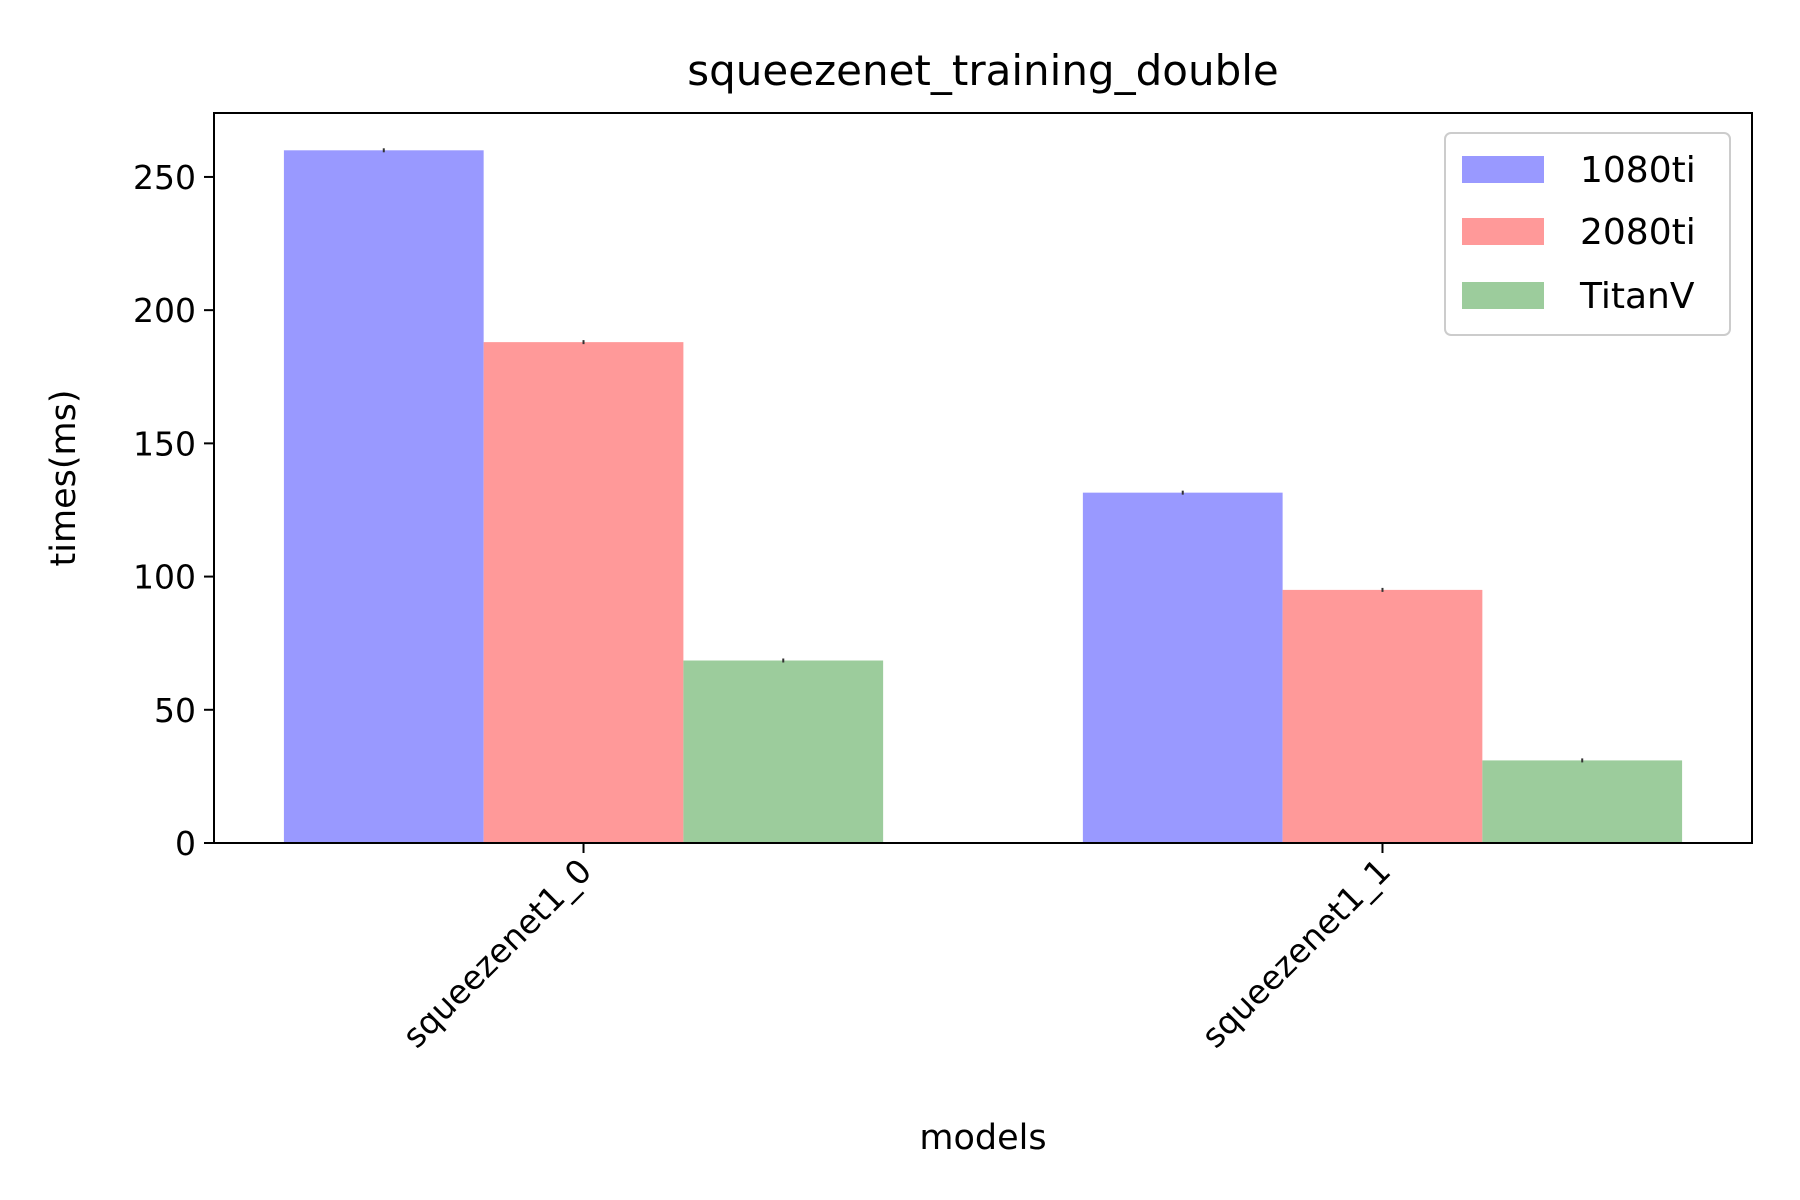 The height and width of the screenshot is (1200, 1800). I want to click on y-tick-label: 250, so click(164, 177).